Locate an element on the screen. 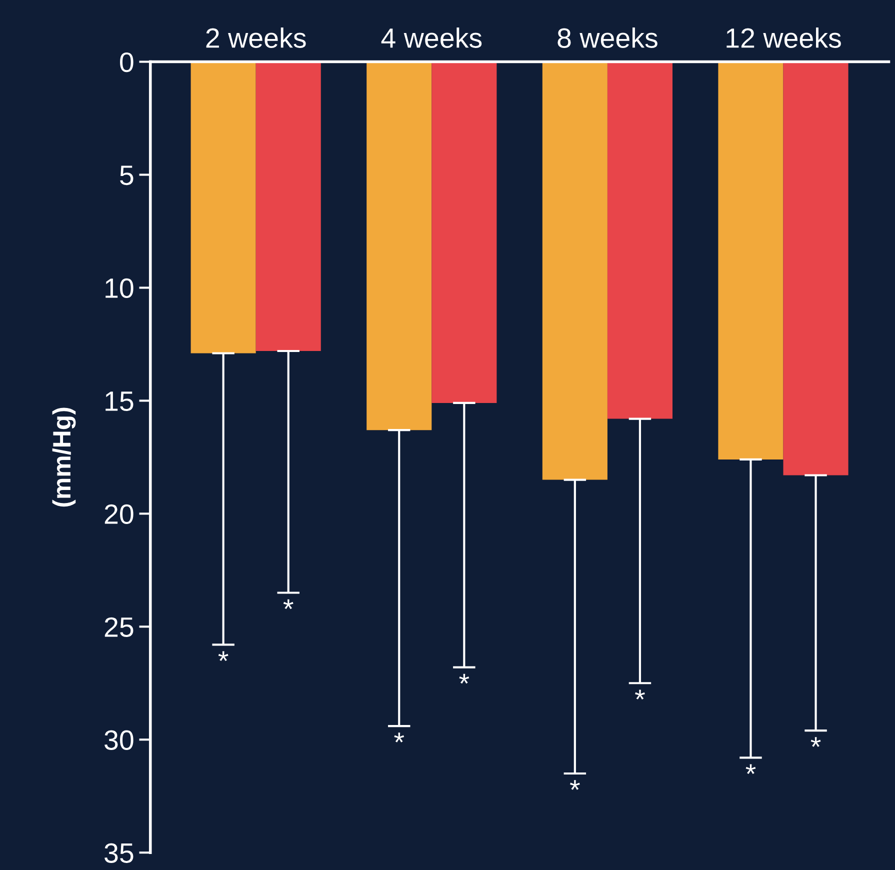 The width and height of the screenshot is (895, 870). y-tick-label: 20 is located at coordinates (119, 514).